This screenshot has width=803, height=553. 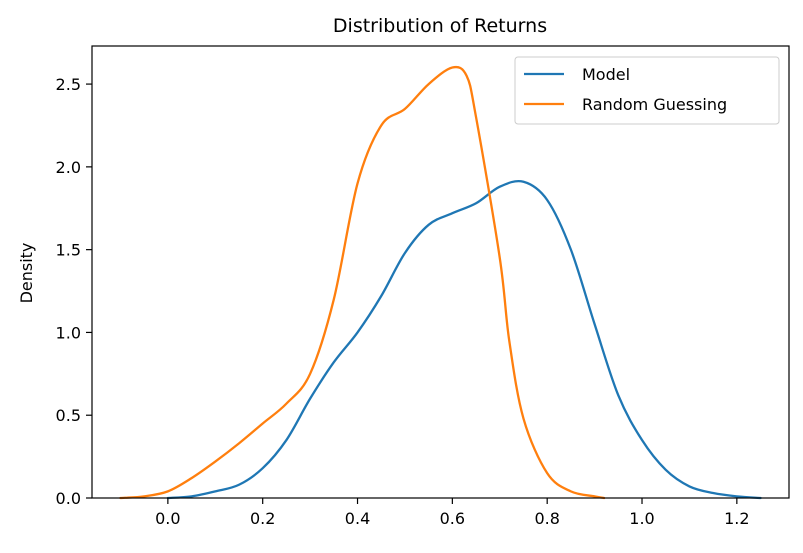 I want to click on x-tick-label: 0.0, so click(x=167, y=518).